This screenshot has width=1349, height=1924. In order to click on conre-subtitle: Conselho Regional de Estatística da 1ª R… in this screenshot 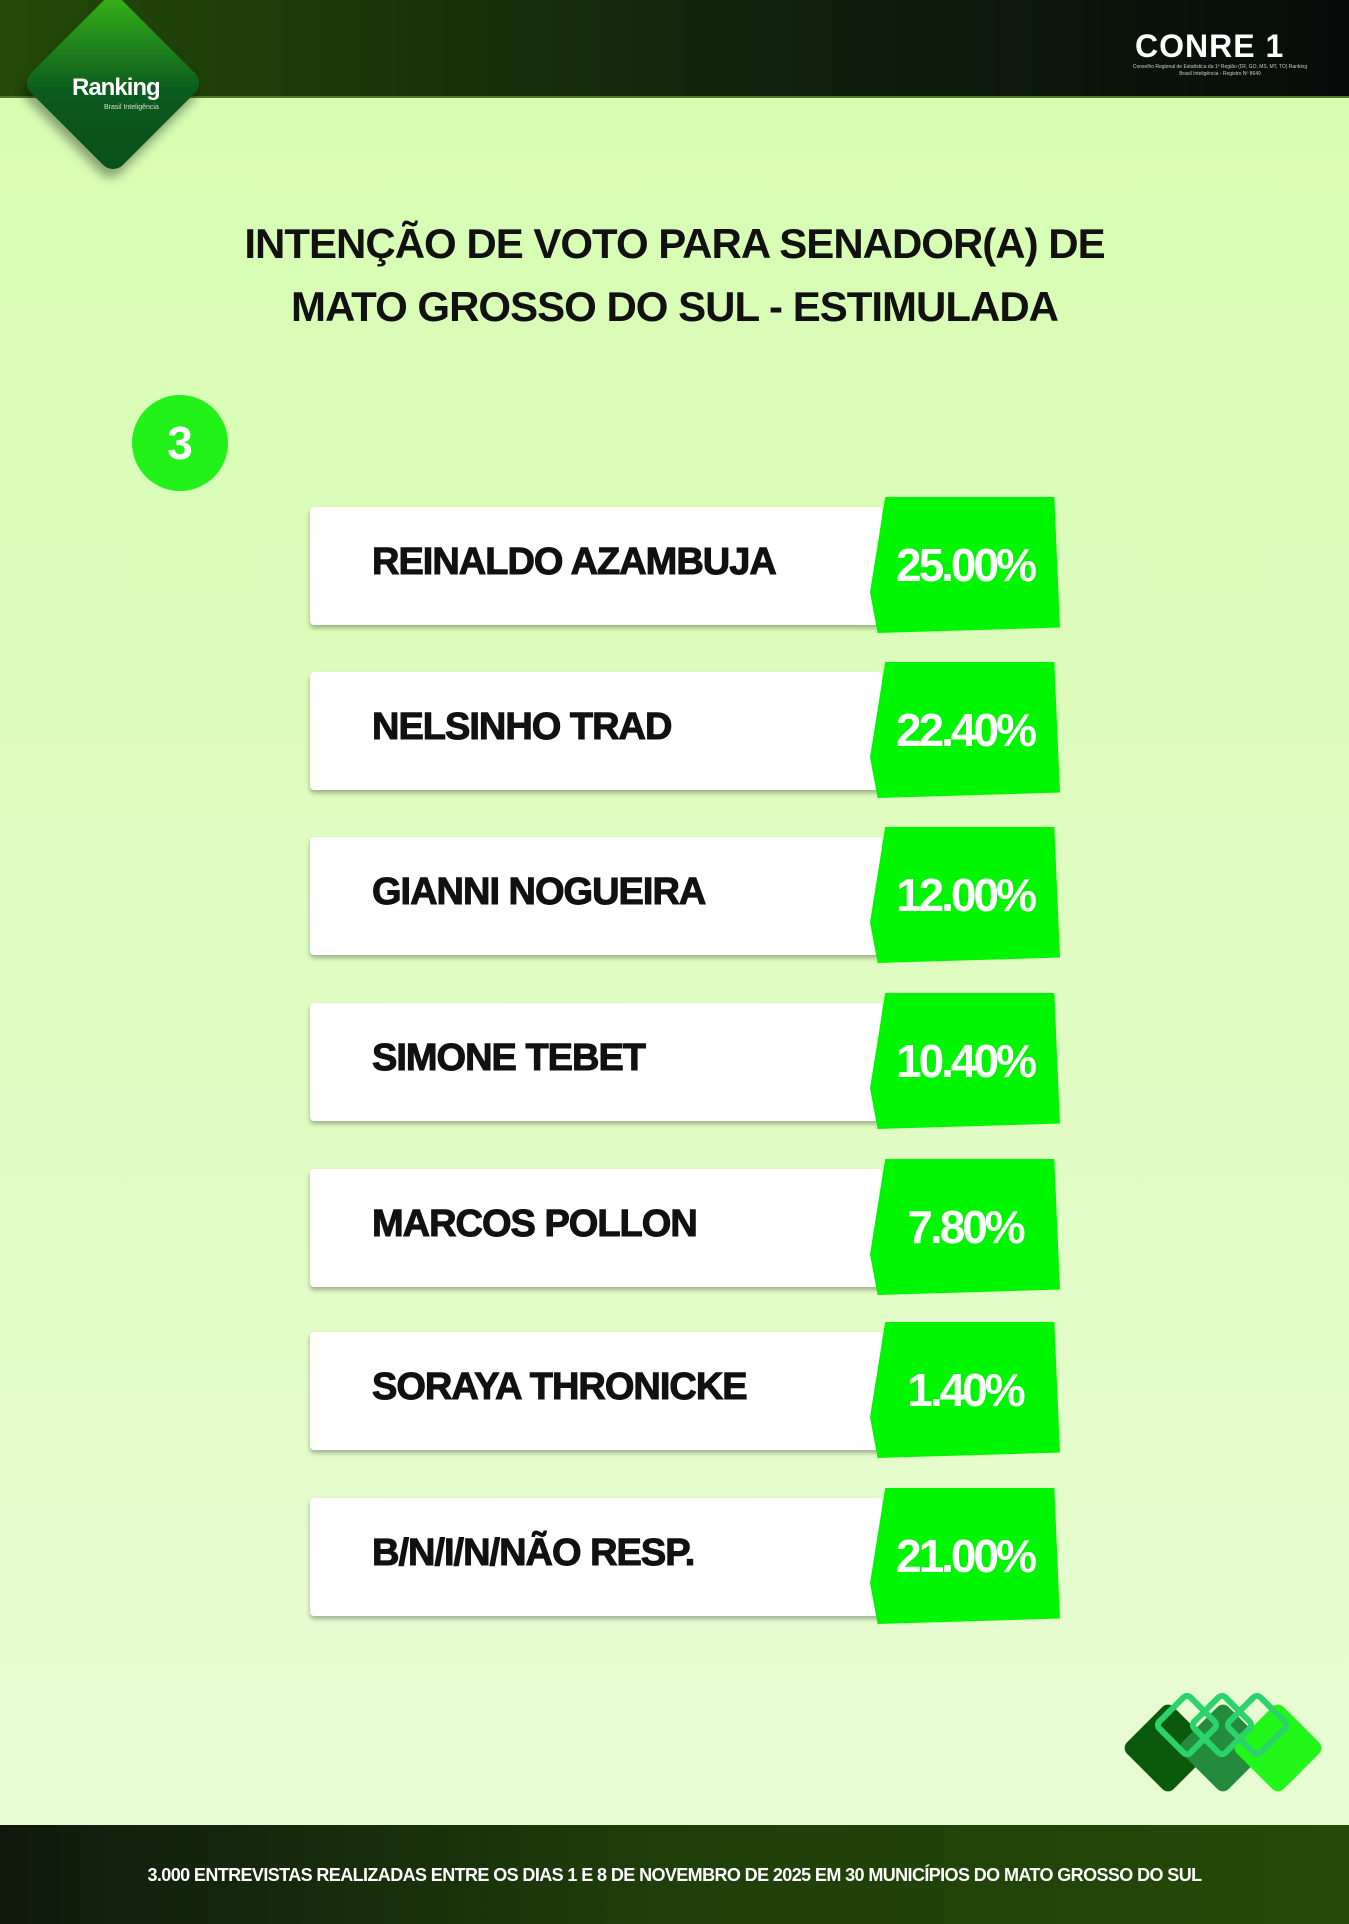, I will do `click(1220, 70)`.